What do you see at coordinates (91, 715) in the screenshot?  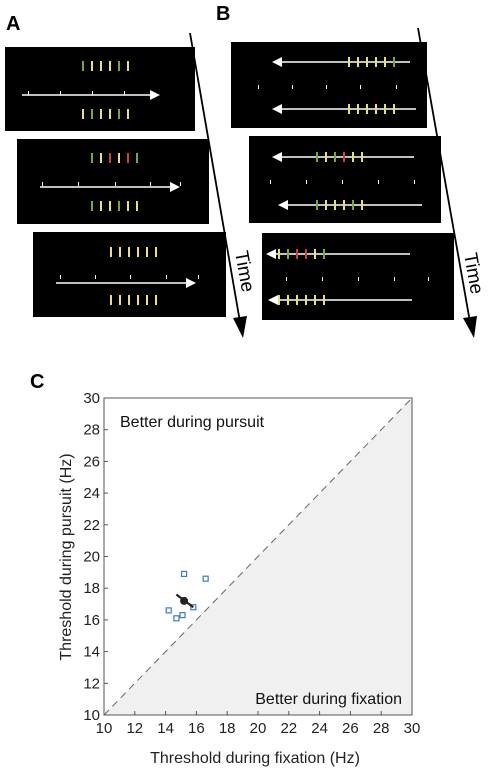 I see `y-tick-label: 10` at bounding box center [91, 715].